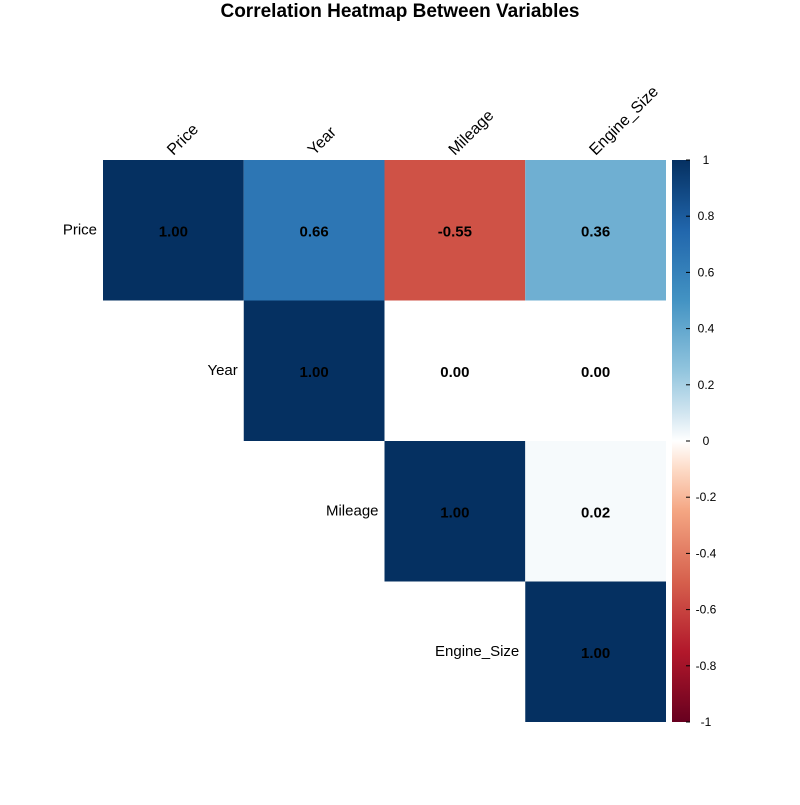 This screenshot has height=805, width=800. Describe the element at coordinates (706, 385) in the screenshot. I see `colorbar-tick-label: 0.2` at that location.